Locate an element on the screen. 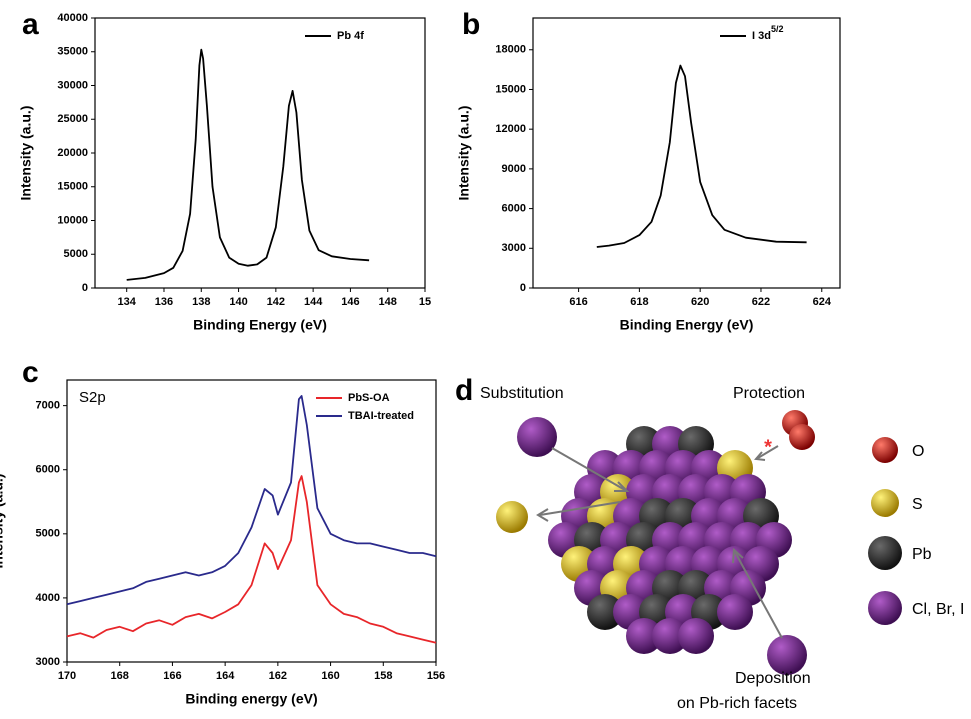 This screenshot has width=971, height=719. y-tick-label: 12000 is located at coordinates (510, 129).